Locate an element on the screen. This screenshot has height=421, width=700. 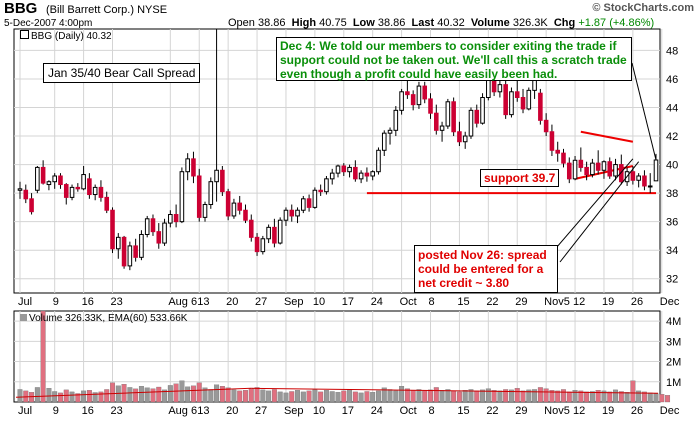
brand-text: © StockCharts.com is located at coordinates (643, 8).